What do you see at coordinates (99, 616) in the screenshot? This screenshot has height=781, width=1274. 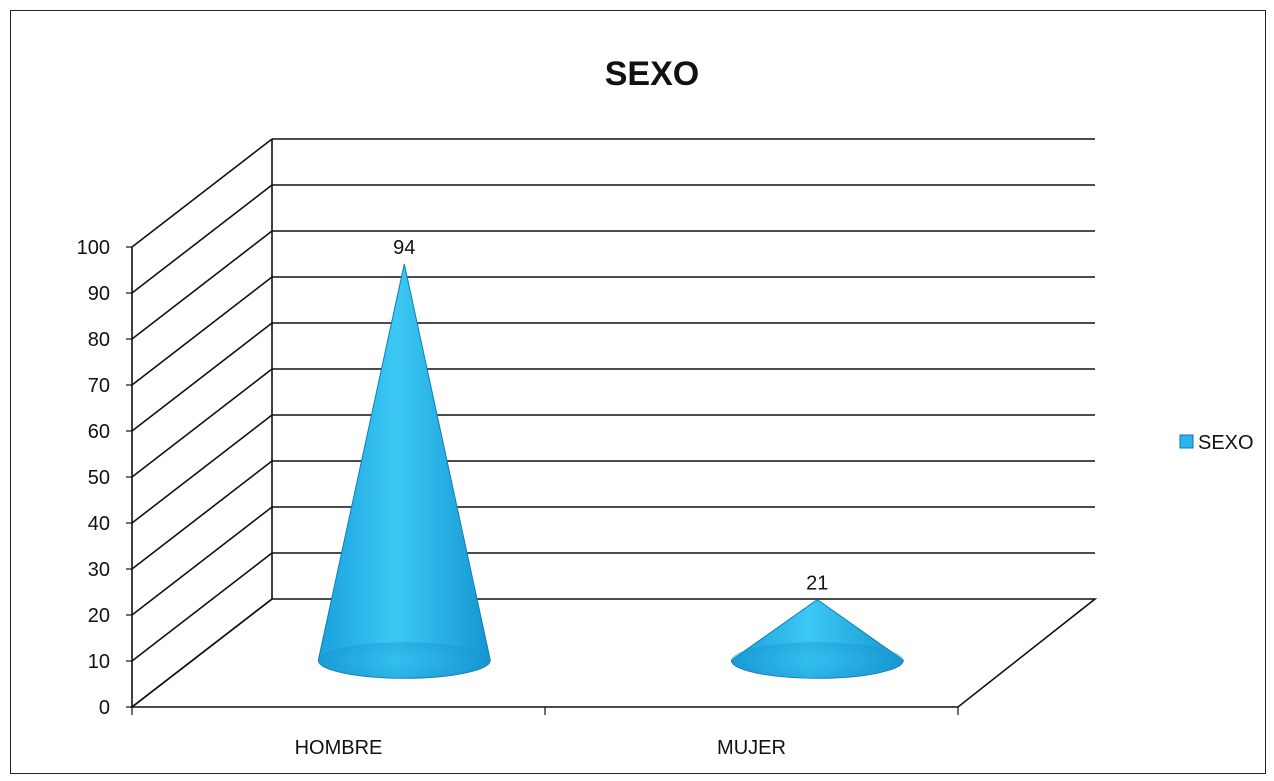 I see `y-tick-label: 20` at bounding box center [99, 616].